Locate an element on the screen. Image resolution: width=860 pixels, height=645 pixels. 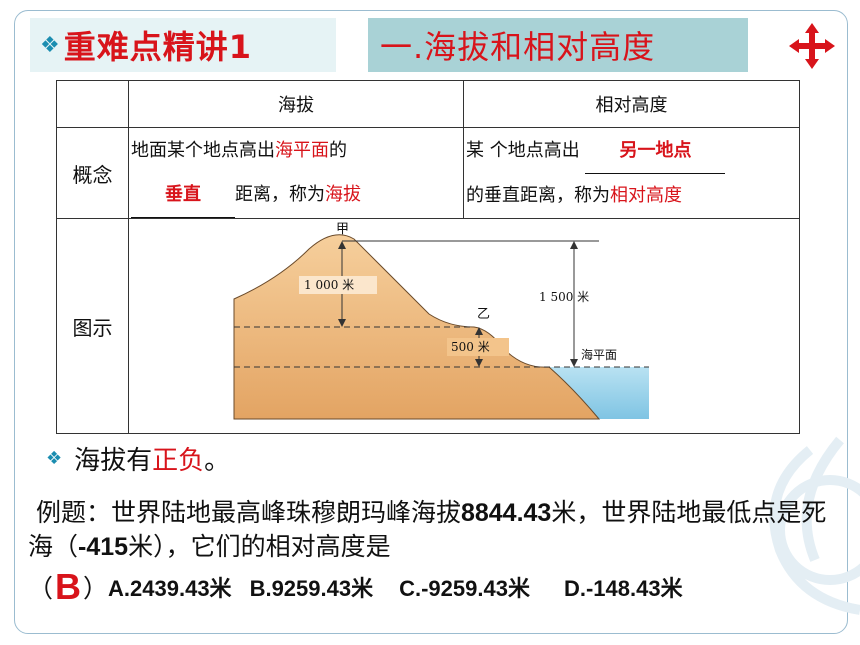
example-text: 米，世界陆地最低点是死海（ is located at coordinates (427, 529).